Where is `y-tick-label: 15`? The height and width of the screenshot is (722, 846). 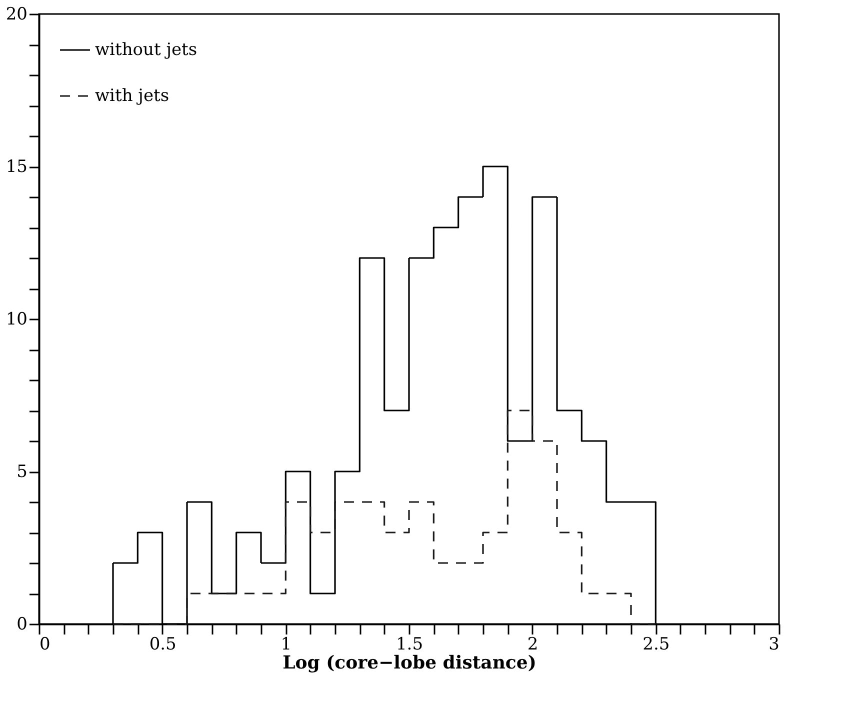
y-tick-label: 15 is located at coordinates (17, 167).